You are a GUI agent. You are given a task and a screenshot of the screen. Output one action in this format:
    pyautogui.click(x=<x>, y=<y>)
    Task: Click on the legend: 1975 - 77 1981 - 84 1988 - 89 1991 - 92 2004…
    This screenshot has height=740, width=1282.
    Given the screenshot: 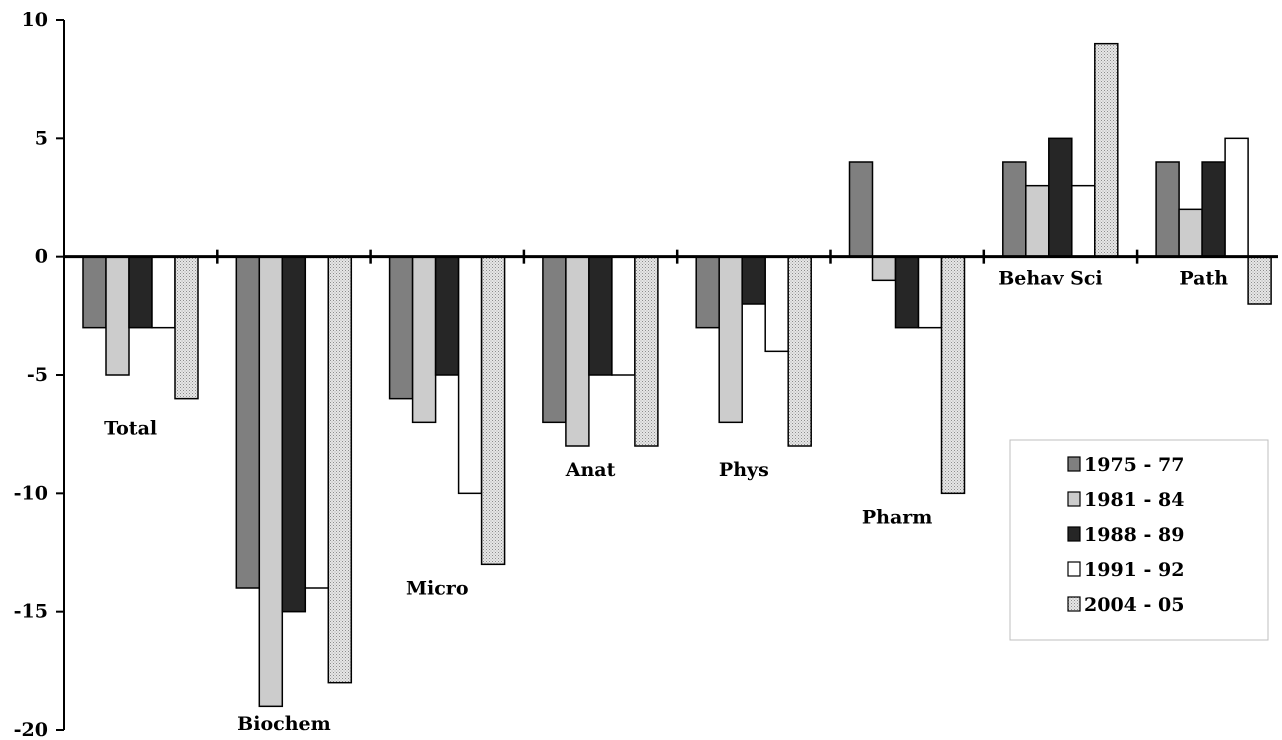 What is the action you would take?
    pyautogui.click(x=1139, y=540)
    